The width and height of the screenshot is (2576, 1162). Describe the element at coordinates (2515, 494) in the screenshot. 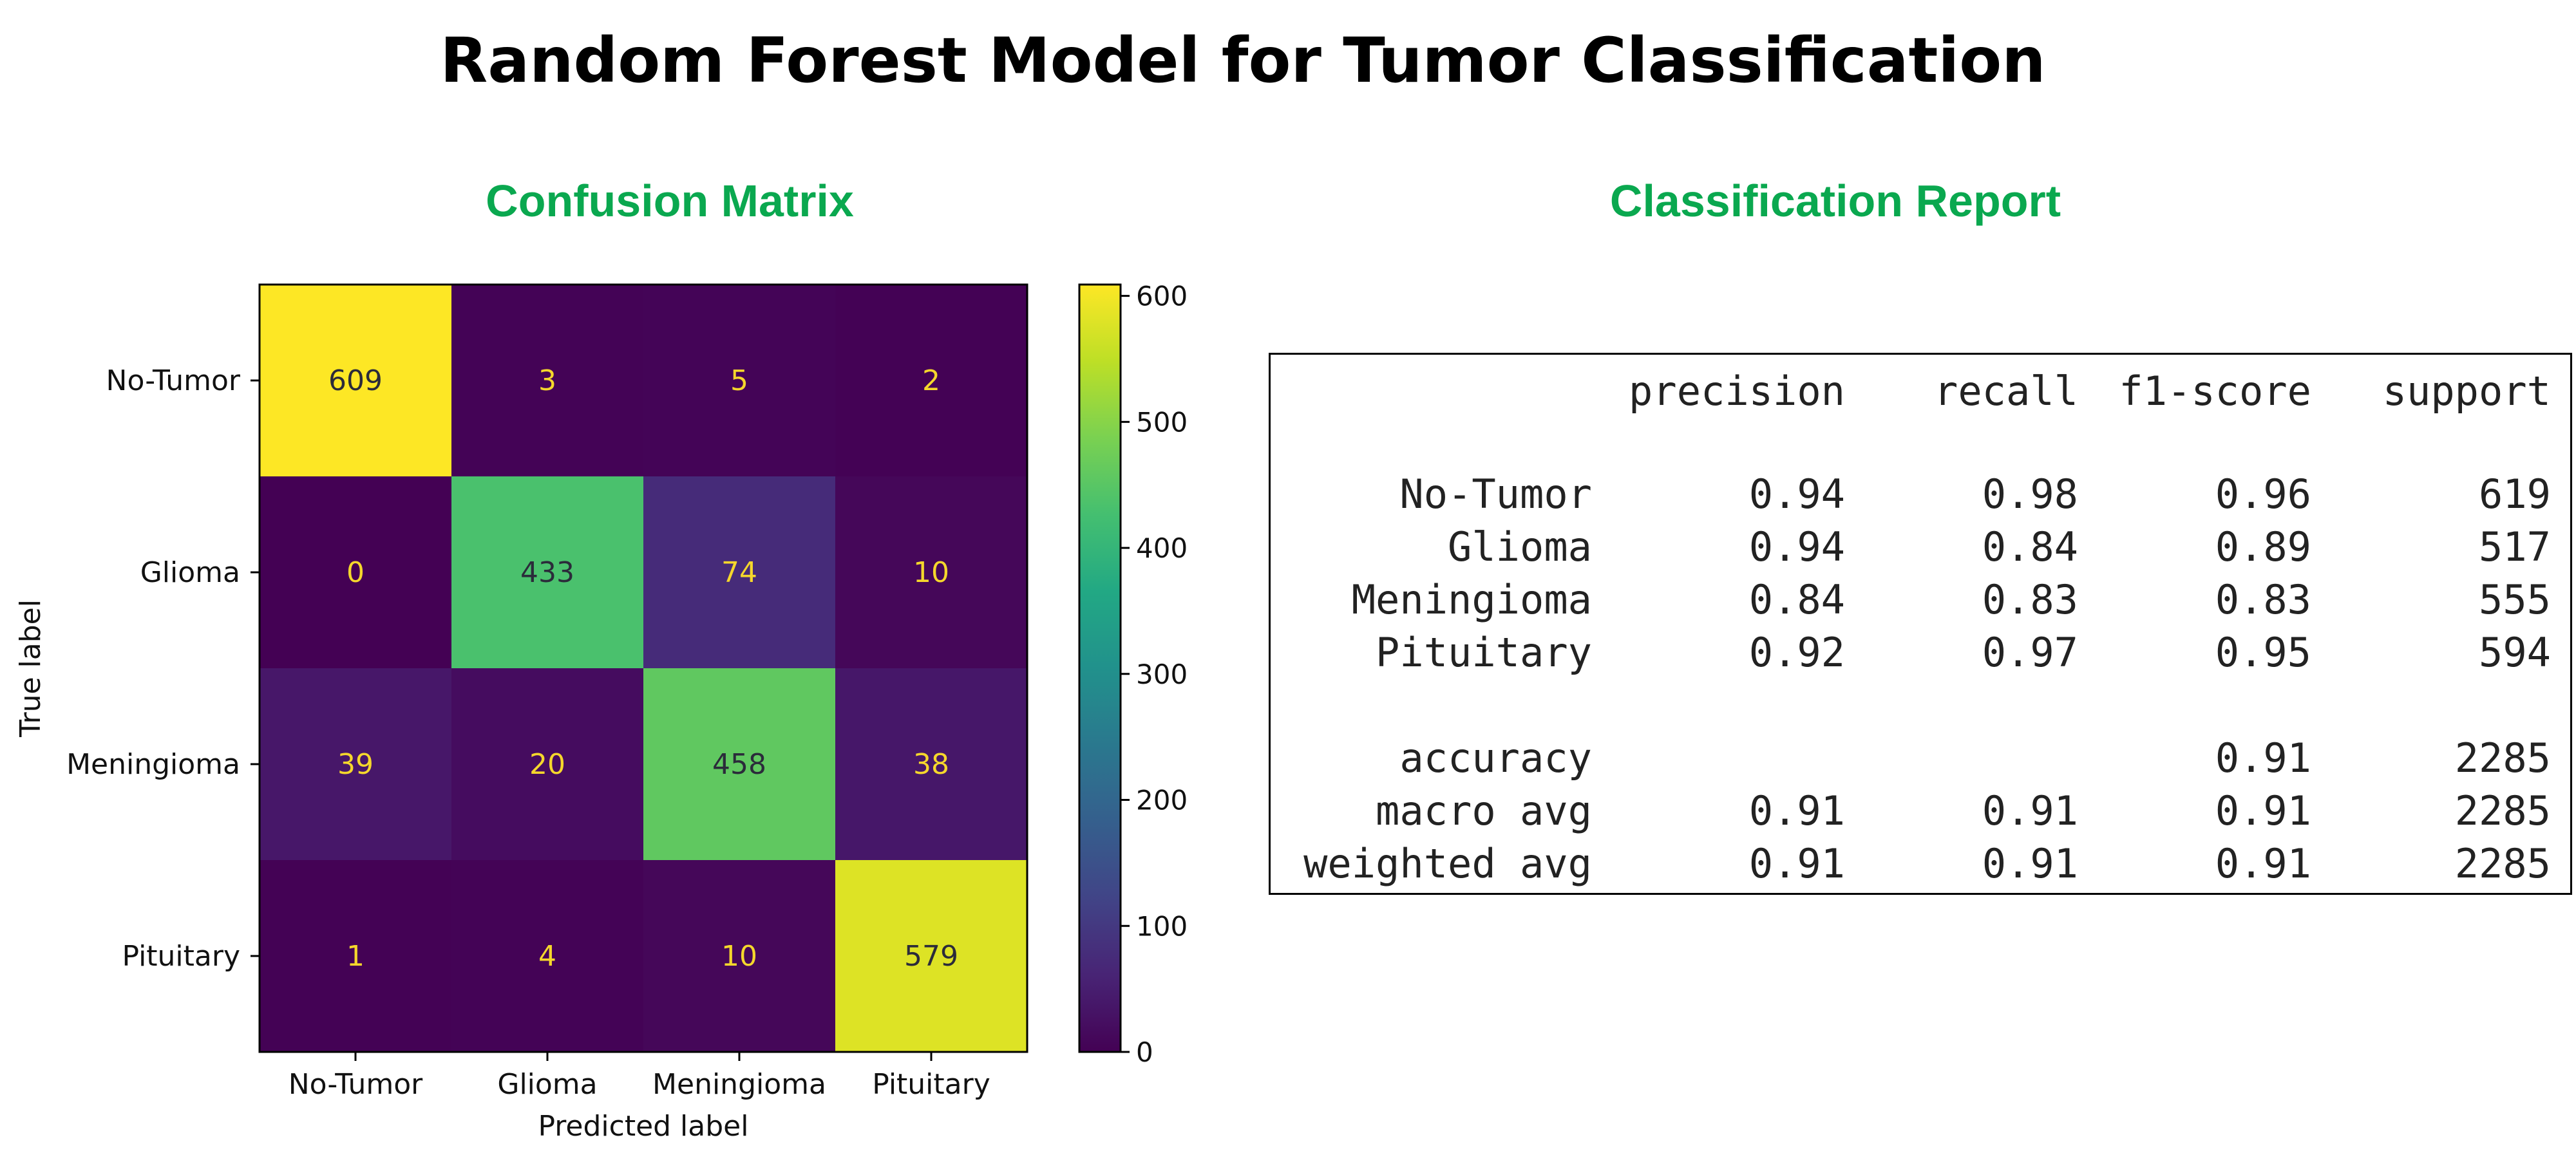

I see `report-support: 619` at that location.